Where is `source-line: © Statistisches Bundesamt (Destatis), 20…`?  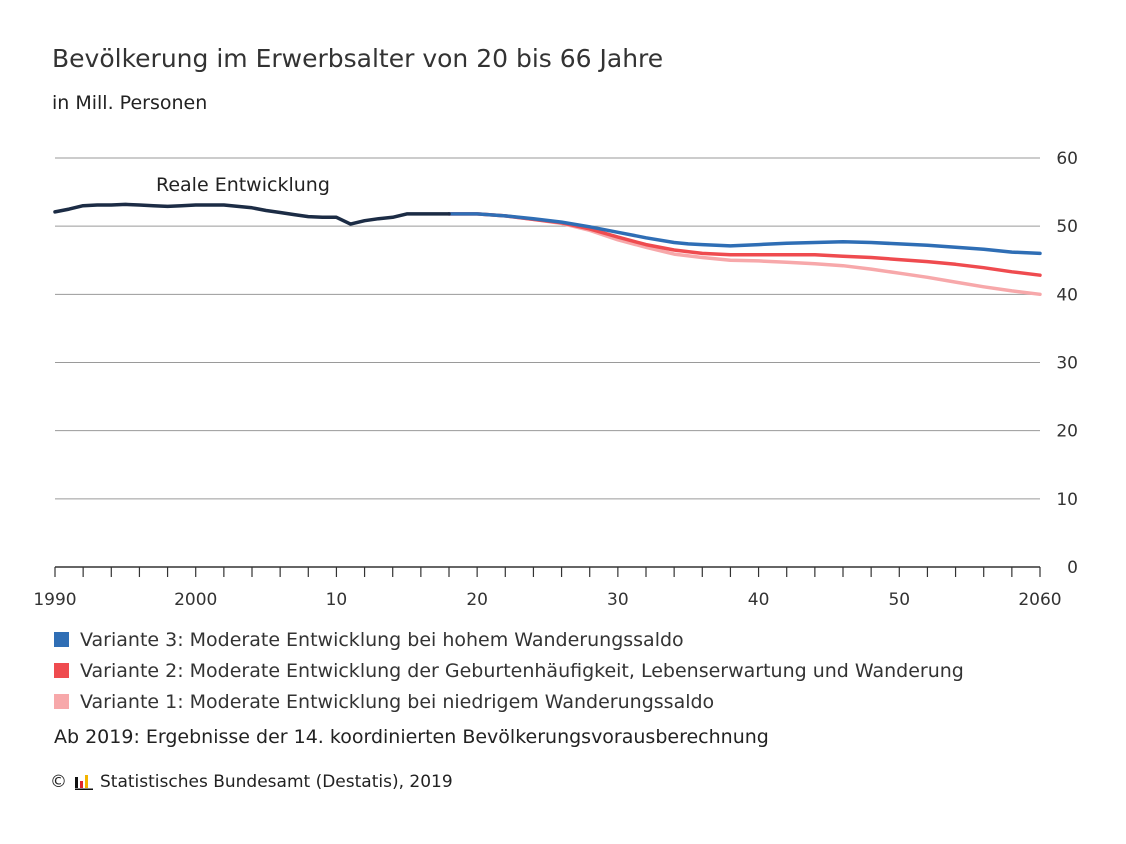
source-line: © Statistisches Bundesamt (Destatis), 20… is located at coordinates (251, 782).